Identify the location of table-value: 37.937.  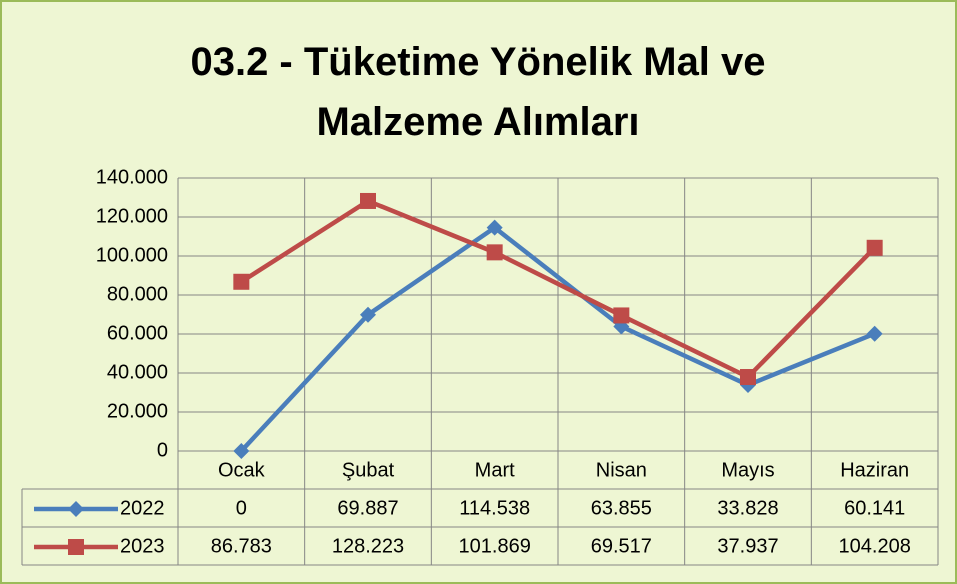
(747, 546).